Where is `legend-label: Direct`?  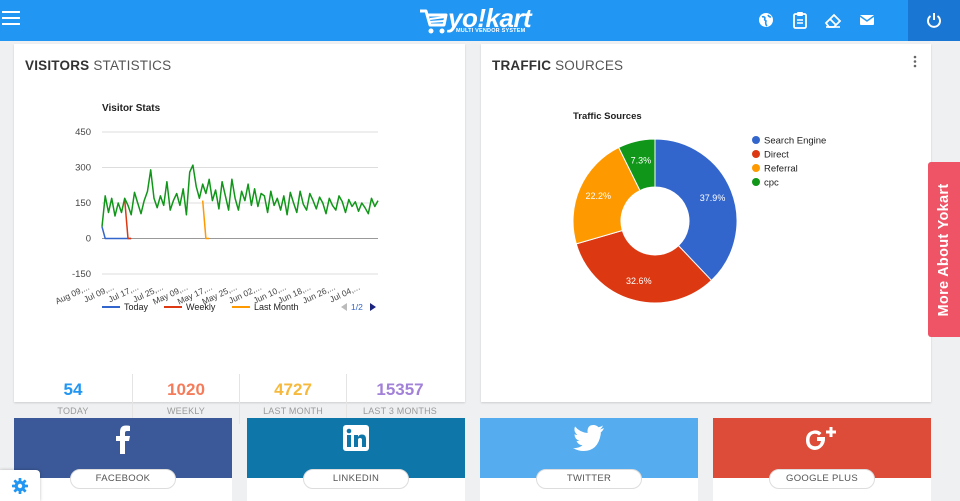 legend-label: Direct is located at coordinates (776, 155).